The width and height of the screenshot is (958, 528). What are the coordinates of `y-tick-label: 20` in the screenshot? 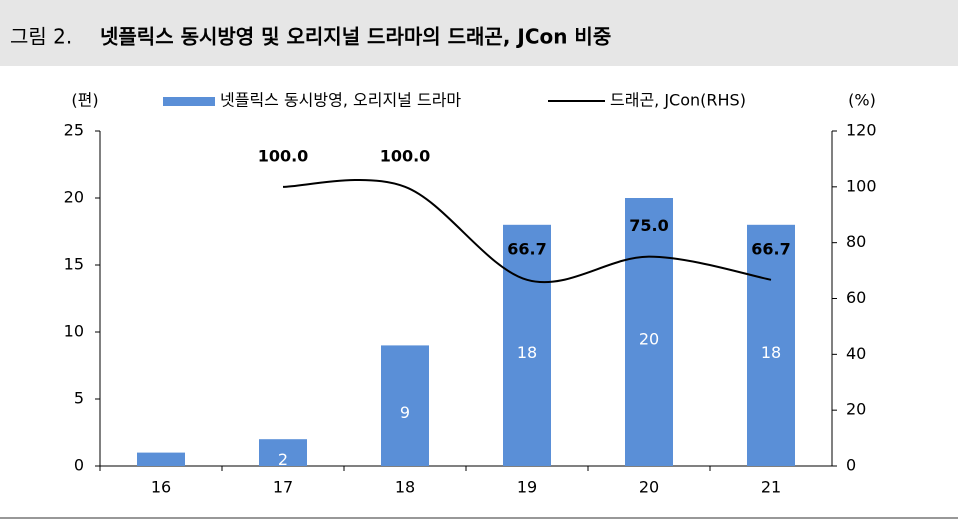 It's located at (74, 197).